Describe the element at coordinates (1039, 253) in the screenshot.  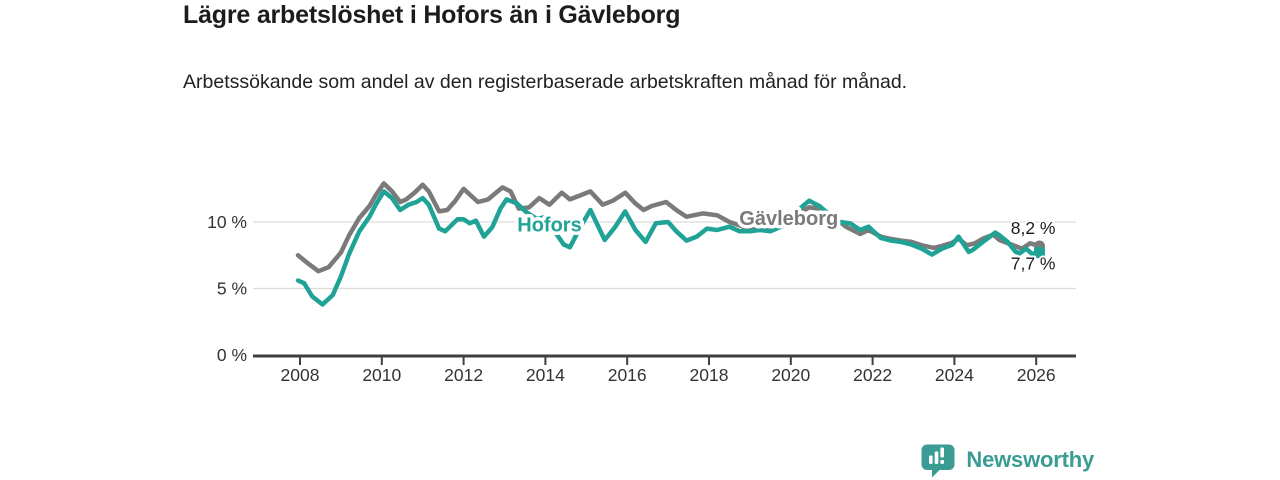
I see `end-marker-hofors` at that location.